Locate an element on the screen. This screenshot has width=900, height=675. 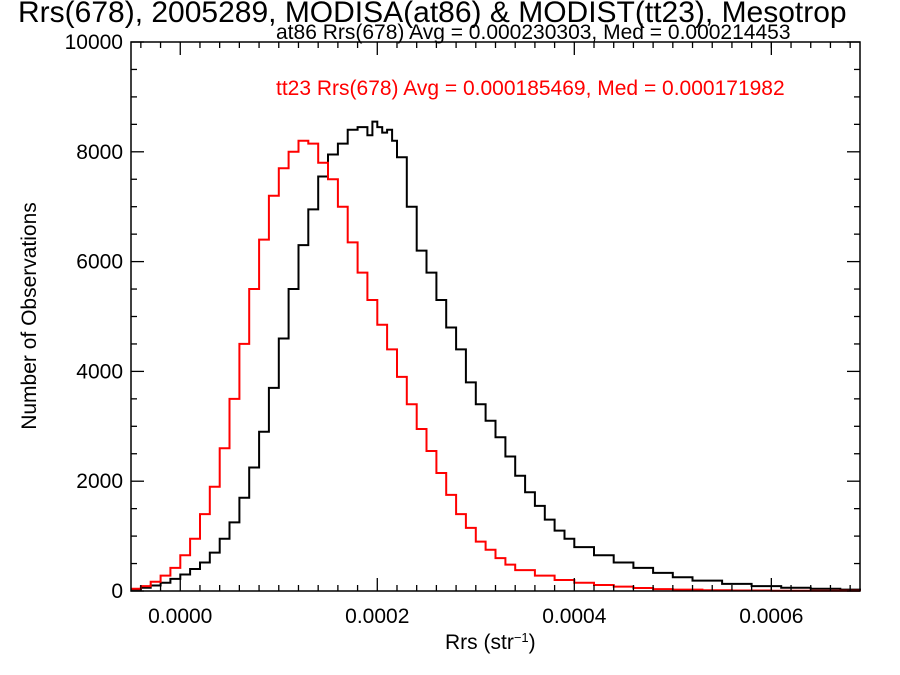
x-axis-label-exponent: −1 is located at coordinates (521, 637).